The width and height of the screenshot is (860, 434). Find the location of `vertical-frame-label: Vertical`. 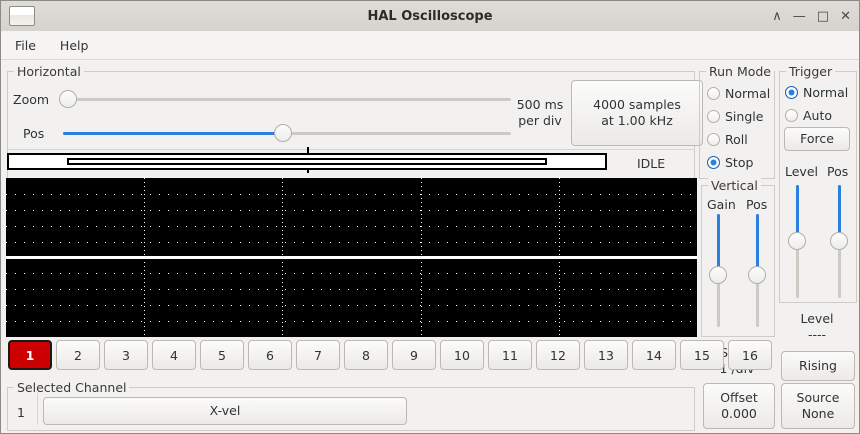

vertical-frame-label: Vertical is located at coordinates (734, 185).